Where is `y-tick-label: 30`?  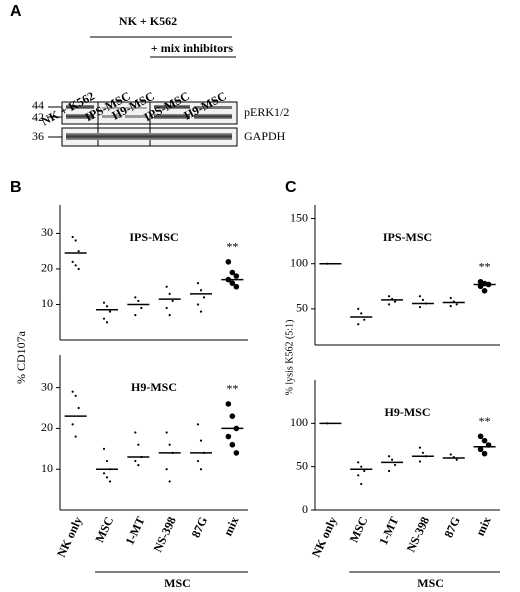 y-tick-label: 30 is located at coordinates (47, 232).